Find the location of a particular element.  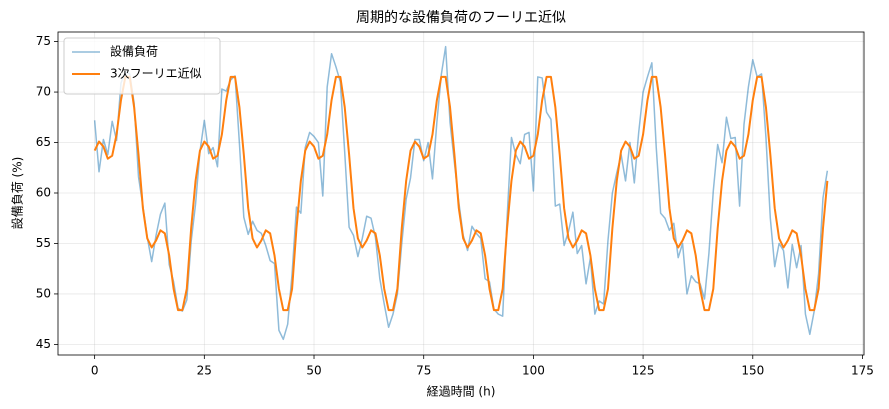

x-tick-label: 175 is located at coordinates (862, 371).